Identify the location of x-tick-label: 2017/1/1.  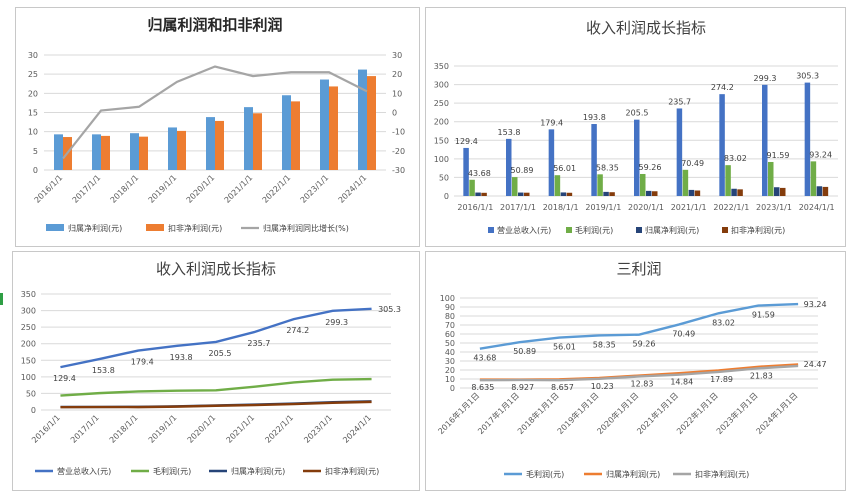
(87, 189).